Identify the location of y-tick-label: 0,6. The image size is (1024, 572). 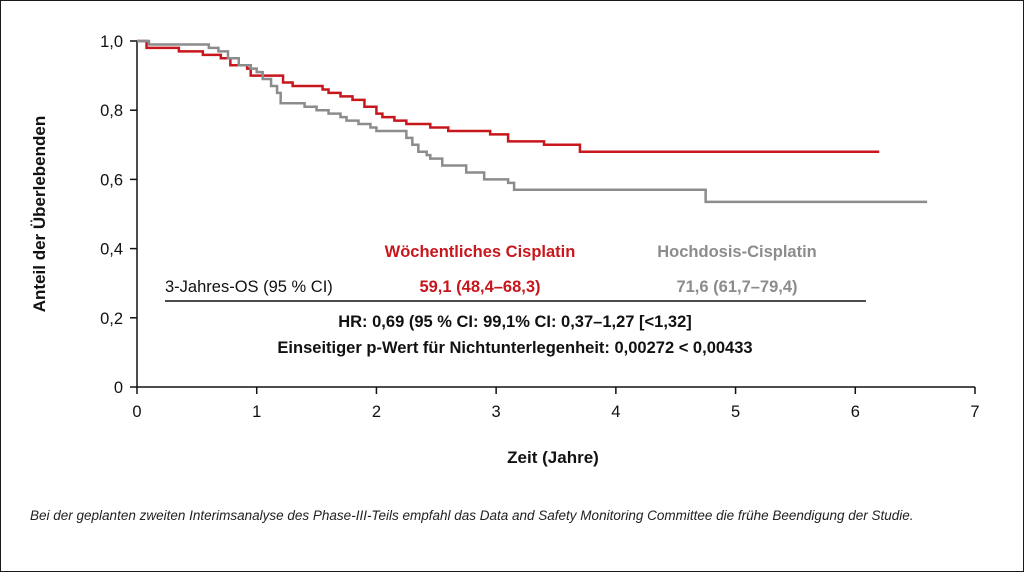
(111, 180).